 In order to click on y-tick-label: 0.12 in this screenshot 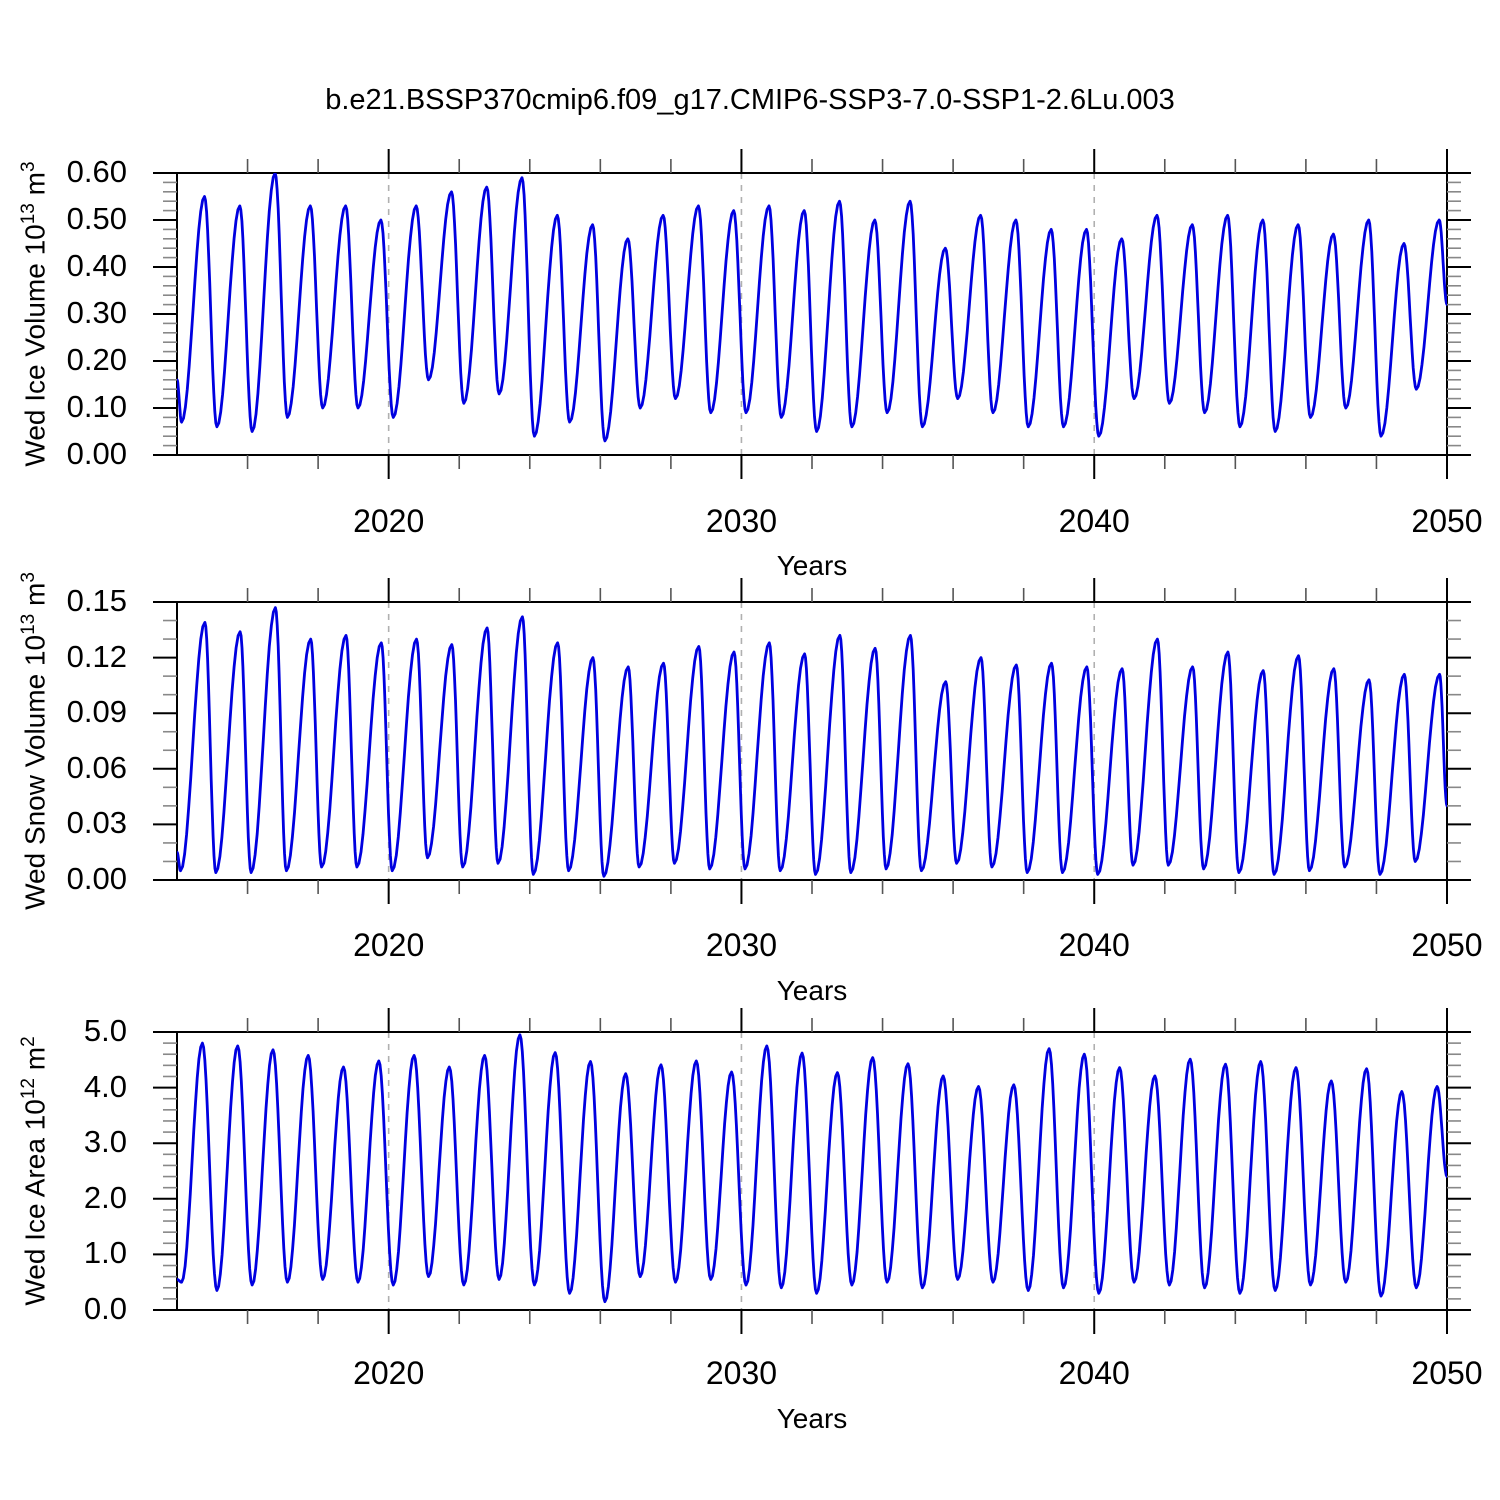, I will do `click(96, 656)`.